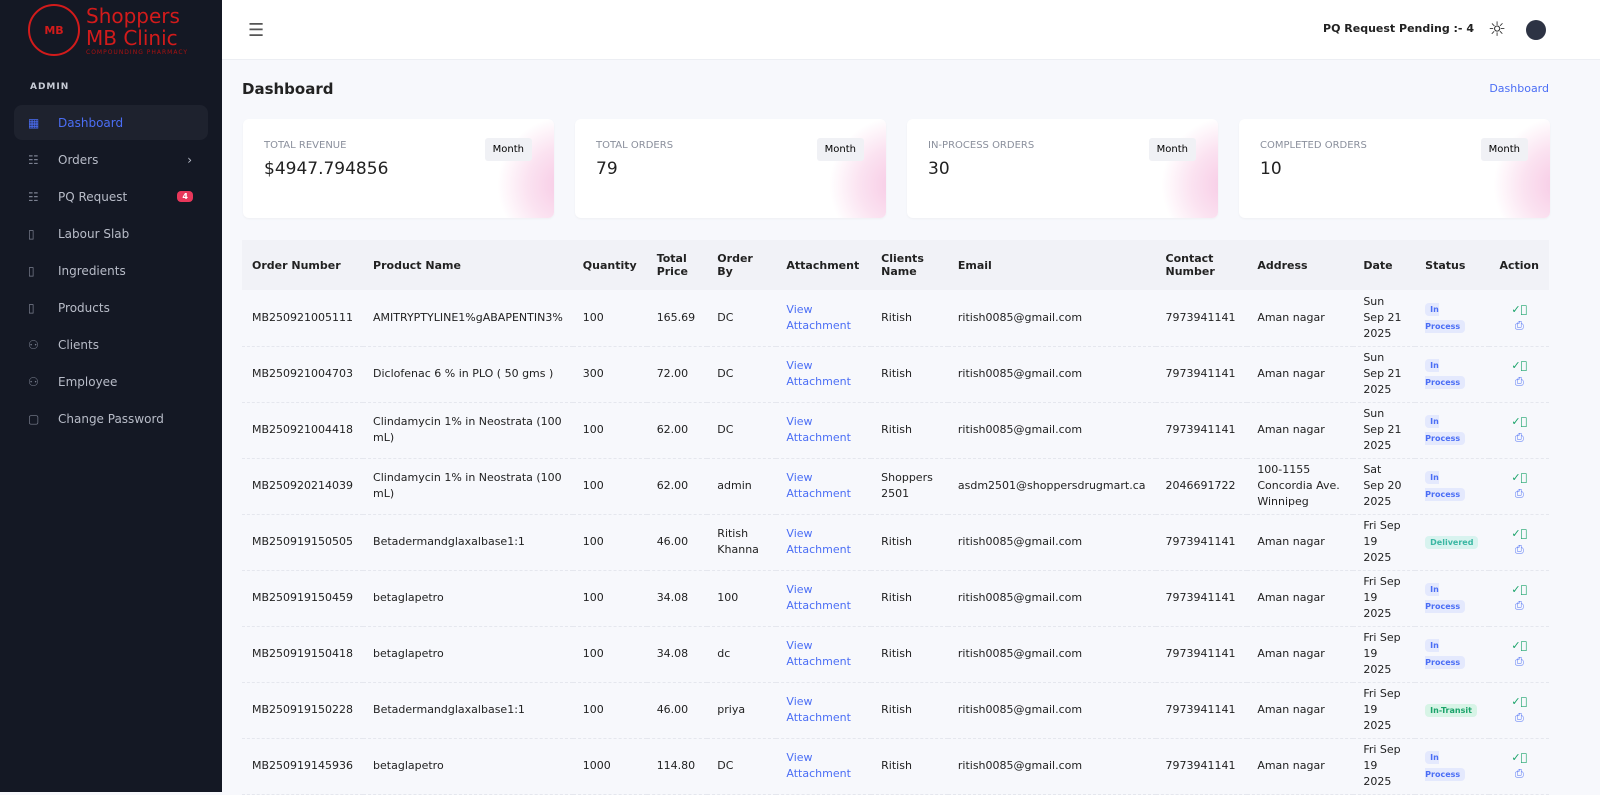 The width and height of the screenshot is (1600, 795). Describe the element at coordinates (256, 30) in the screenshot. I see `menu-toggle-icon: ☰` at that location.